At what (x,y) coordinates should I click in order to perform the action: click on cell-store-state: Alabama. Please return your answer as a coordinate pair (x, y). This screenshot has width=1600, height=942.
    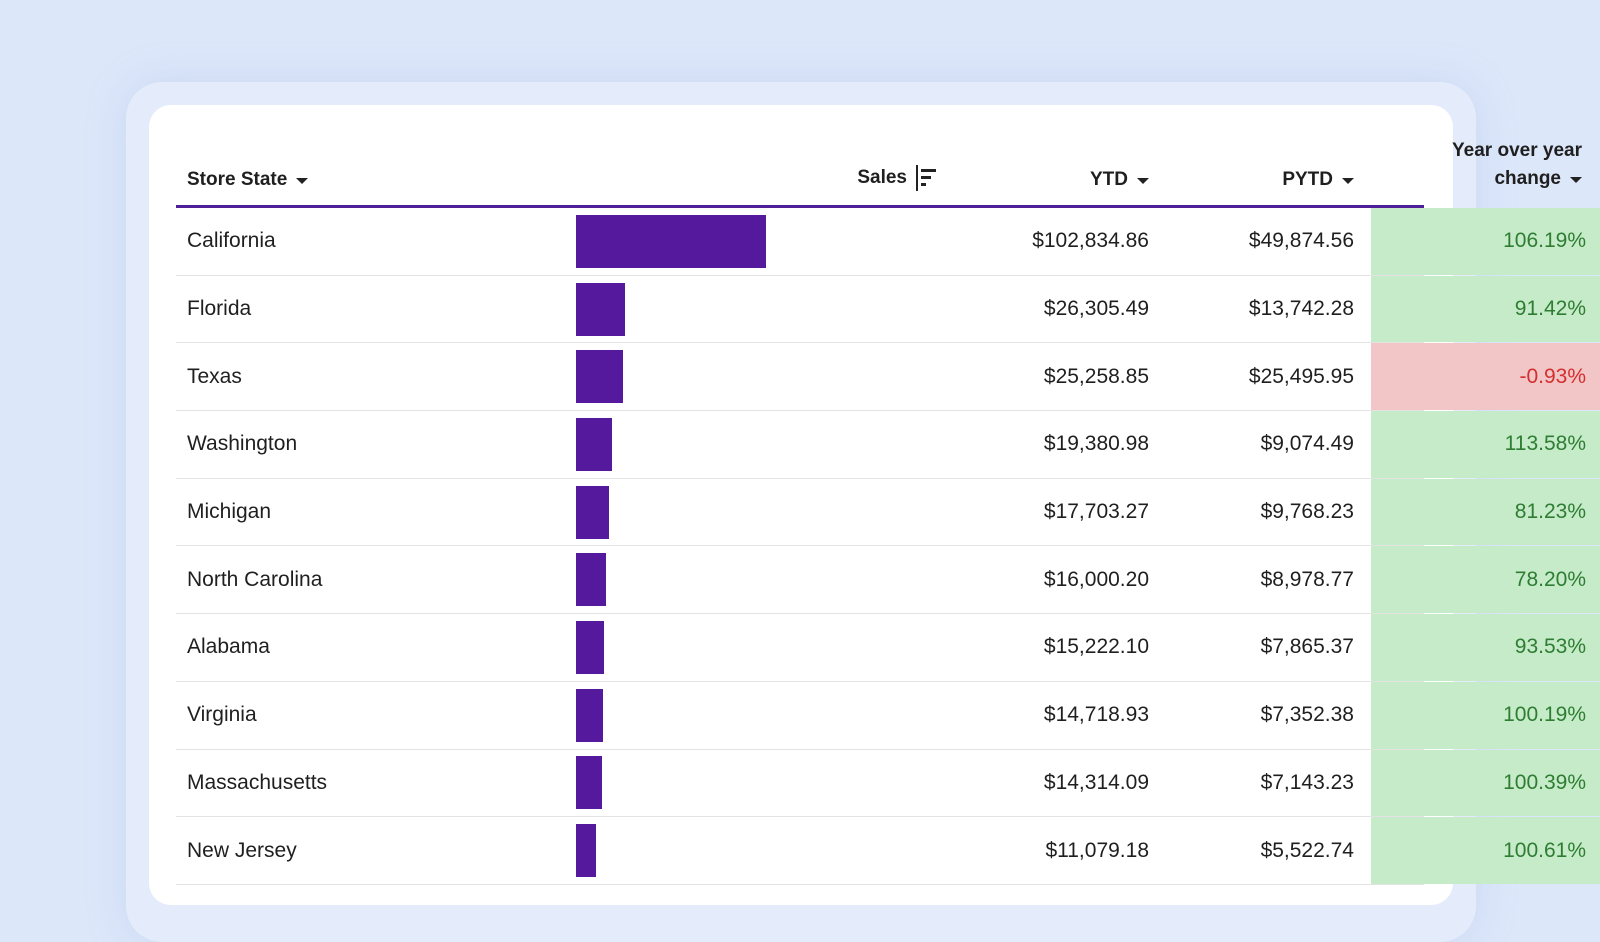
    Looking at the image, I should click on (228, 647).